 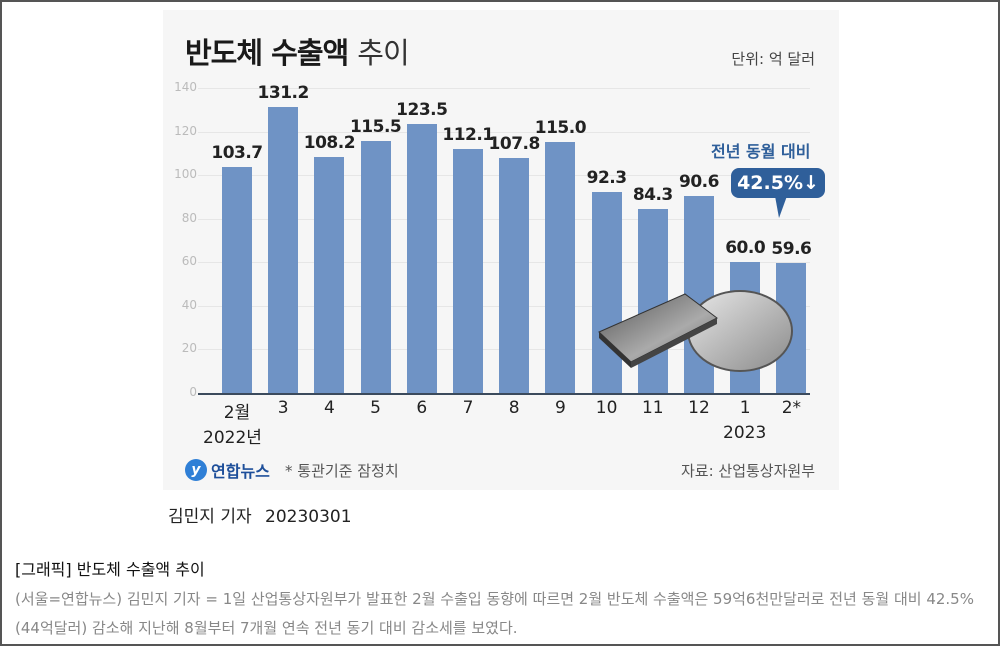 I want to click on x-tick-label: 3, so click(x=283, y=408).